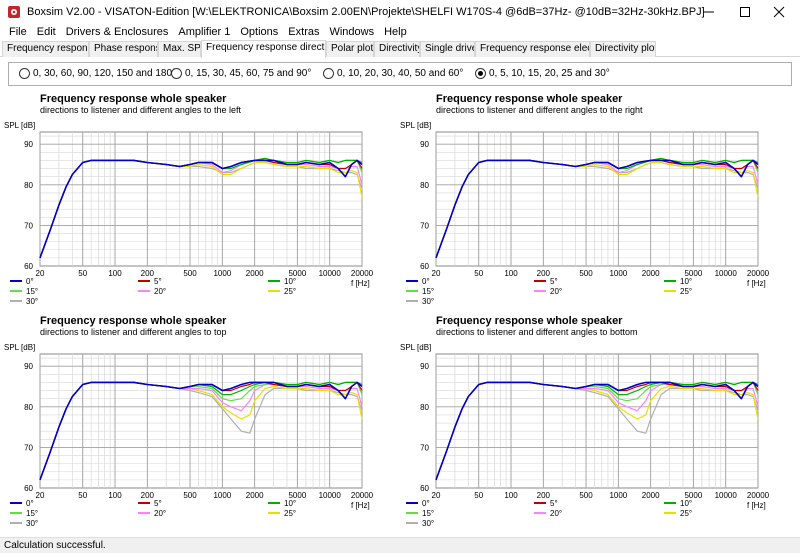  Describe the element at coordinates (586, 273) in the screenshot. I see `x-tick-label: 500` at that location.